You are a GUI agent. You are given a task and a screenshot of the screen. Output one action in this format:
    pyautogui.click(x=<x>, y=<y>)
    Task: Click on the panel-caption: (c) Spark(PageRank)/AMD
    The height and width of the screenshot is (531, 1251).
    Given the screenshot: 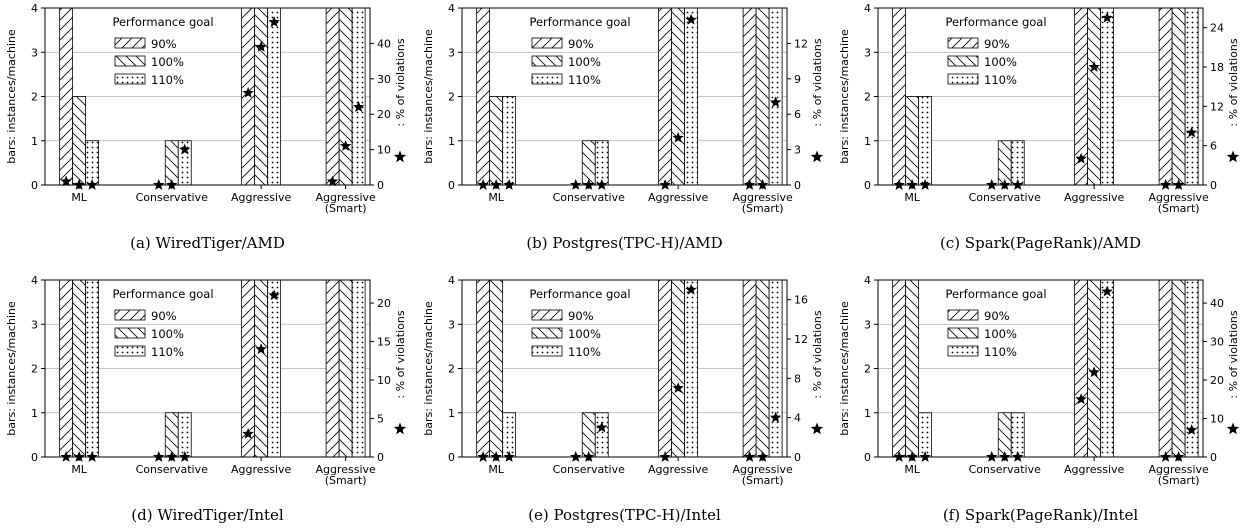 What is the action you would take?
    pyautogui.click(x=1040, y=243)
    